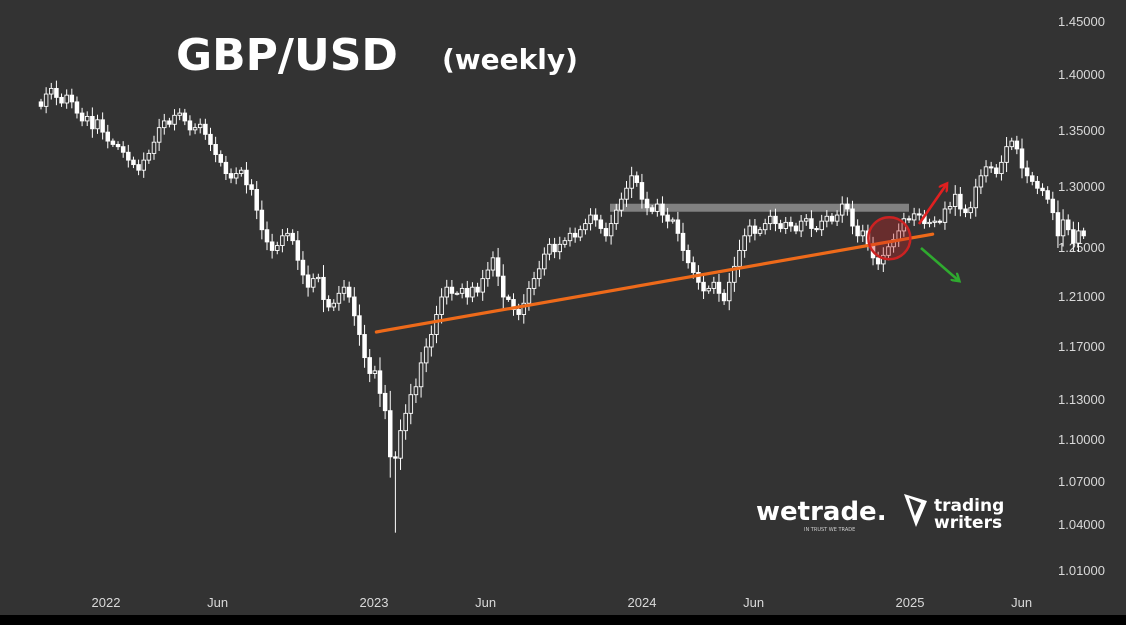 The image size is (1126, 625). I want to click on wetrade-logo-text: wetrade., so click(821, 512).